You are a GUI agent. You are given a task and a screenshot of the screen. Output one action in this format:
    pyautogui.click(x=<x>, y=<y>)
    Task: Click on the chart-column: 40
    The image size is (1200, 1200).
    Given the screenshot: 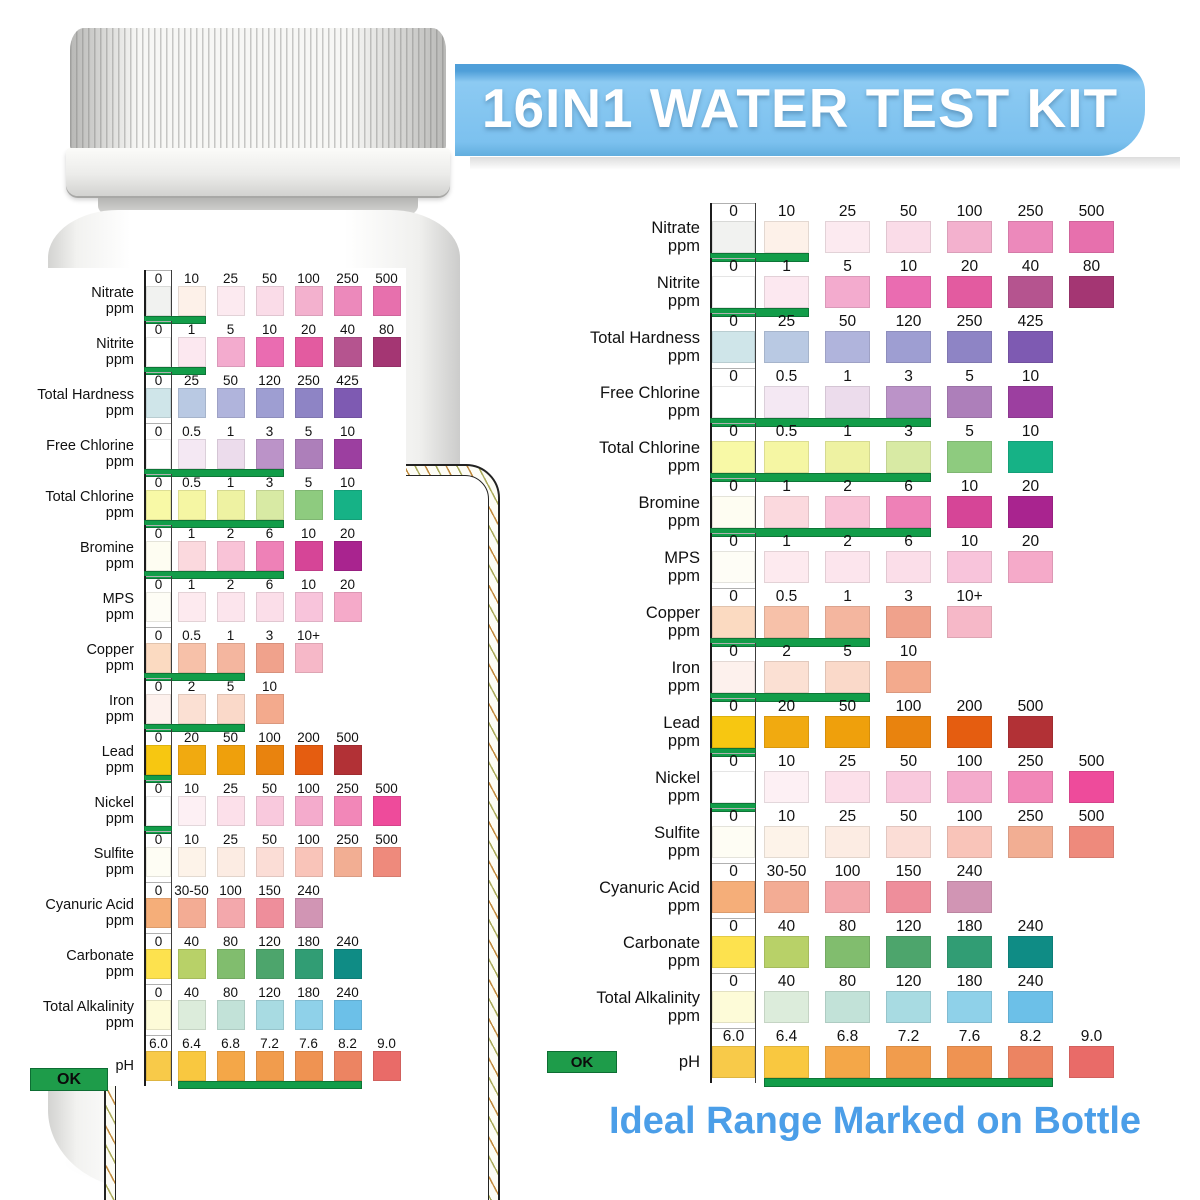 What is the action you would take?
    pyautogui.click(x=786, y=1000)
    